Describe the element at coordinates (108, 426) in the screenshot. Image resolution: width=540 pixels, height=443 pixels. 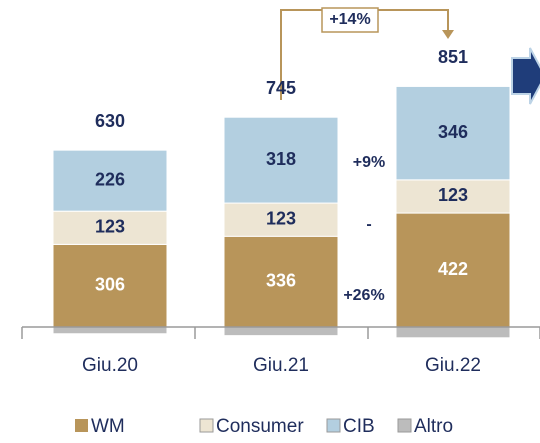
I see `legend-label: WM` at that location.